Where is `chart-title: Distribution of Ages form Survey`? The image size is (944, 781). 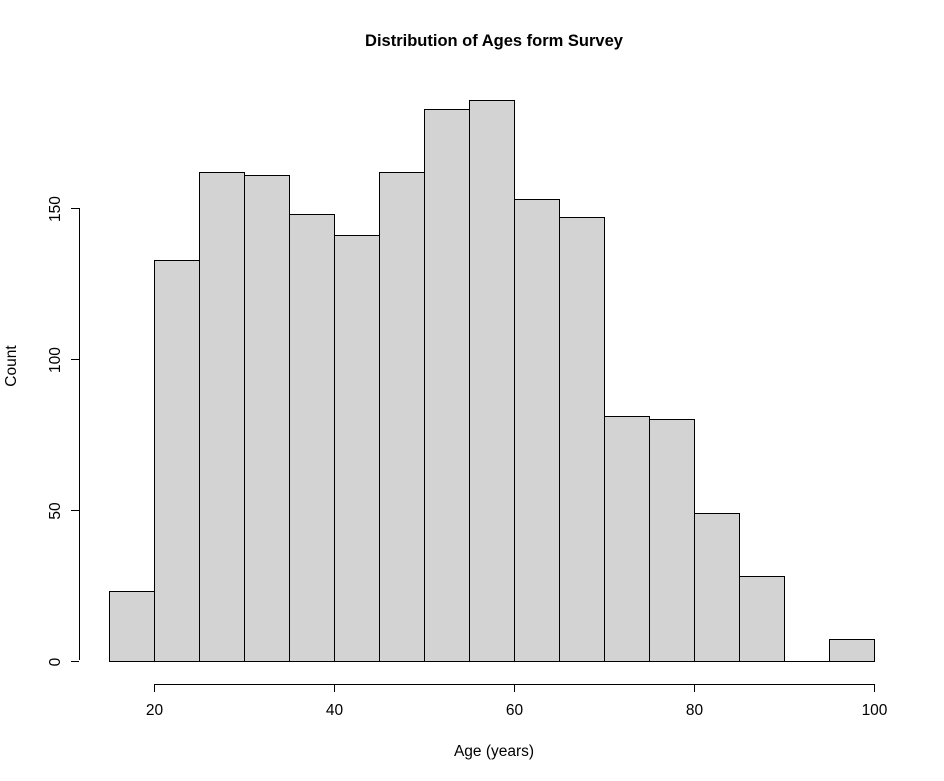
chart-title: Distribution of Ages form Survey is located at coordinates (494, 41).